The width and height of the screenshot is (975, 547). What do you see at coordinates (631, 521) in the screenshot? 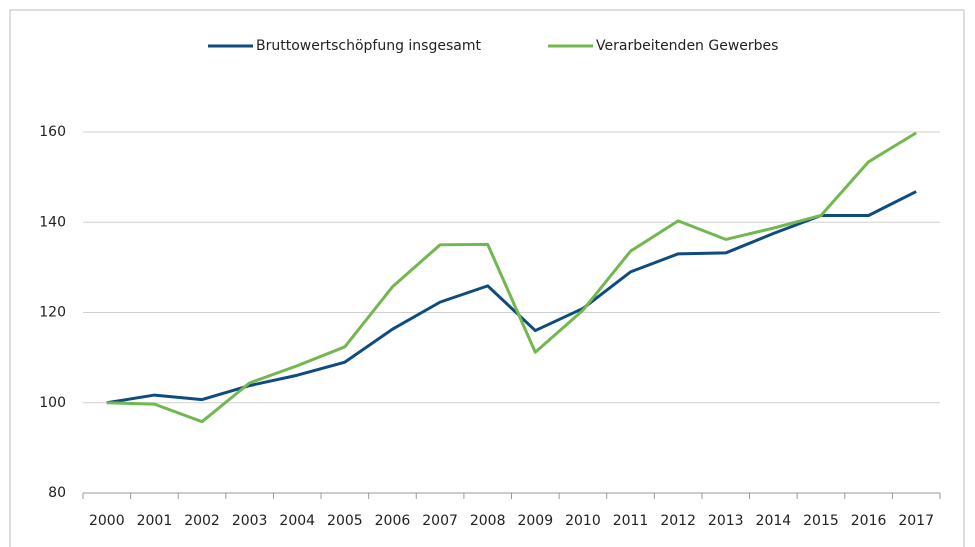
I see `x-tick-label: 2011` at bounding box center [631, 521].